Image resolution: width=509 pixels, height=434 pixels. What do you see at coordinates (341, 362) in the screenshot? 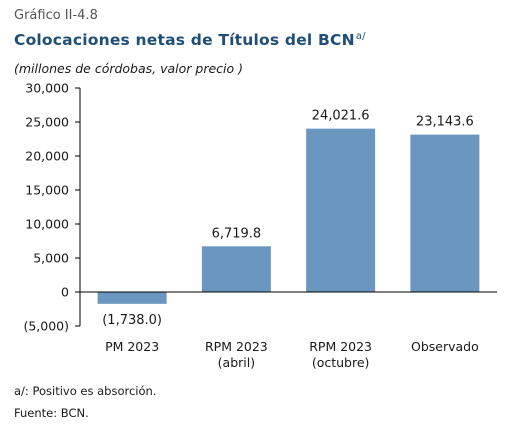
I see `category-label: (octubre)` at bounding box center [341, 362].